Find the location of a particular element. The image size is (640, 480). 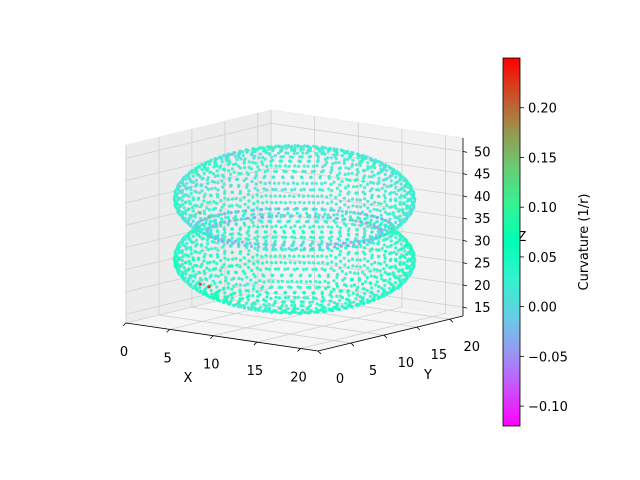

pane-back-xz is located at coordinates (367, 213).